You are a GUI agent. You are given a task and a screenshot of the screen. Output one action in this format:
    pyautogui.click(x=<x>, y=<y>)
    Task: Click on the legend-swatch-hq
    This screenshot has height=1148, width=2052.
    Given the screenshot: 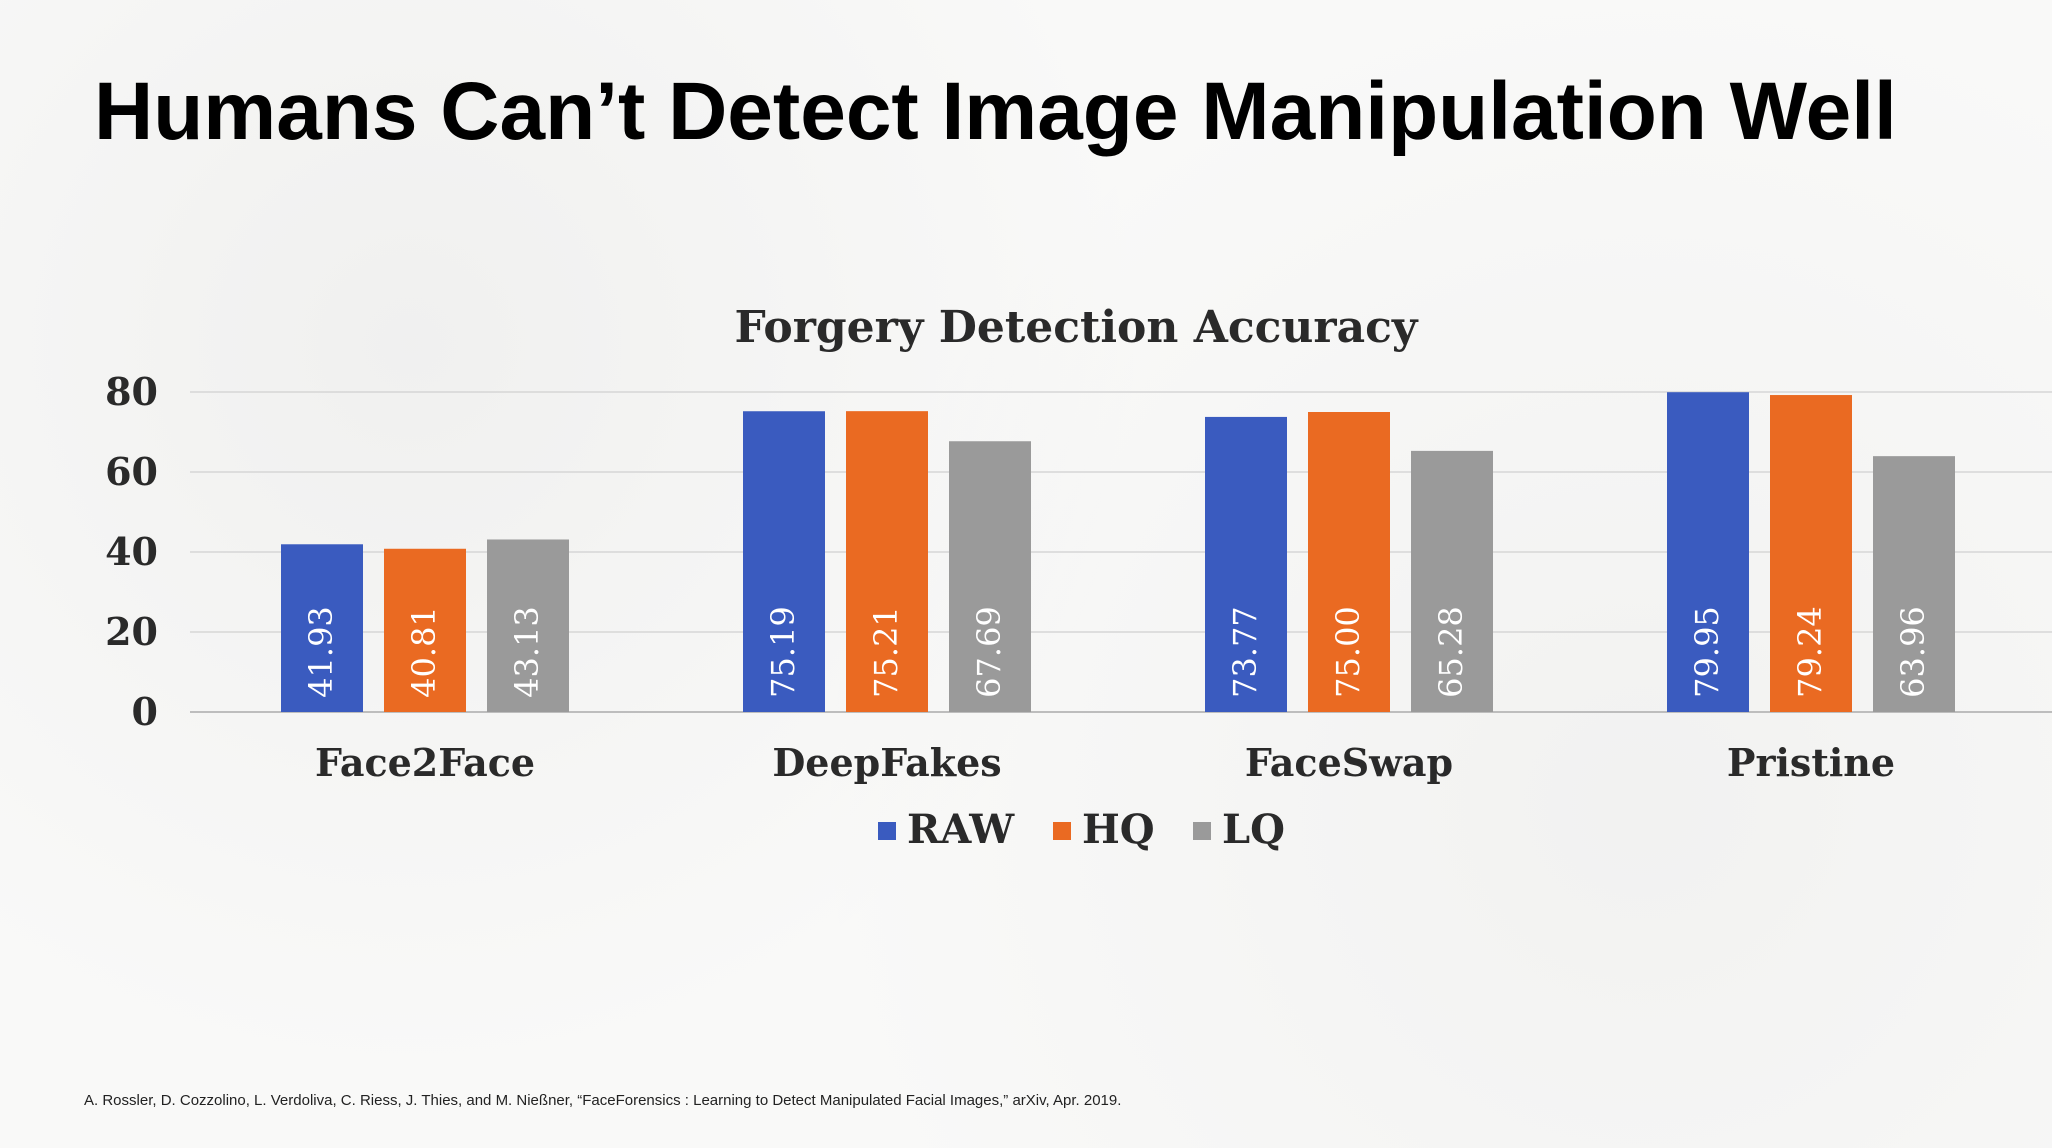 What is the action you would take?
    pyautogui.click(x=1062, y=831)
    